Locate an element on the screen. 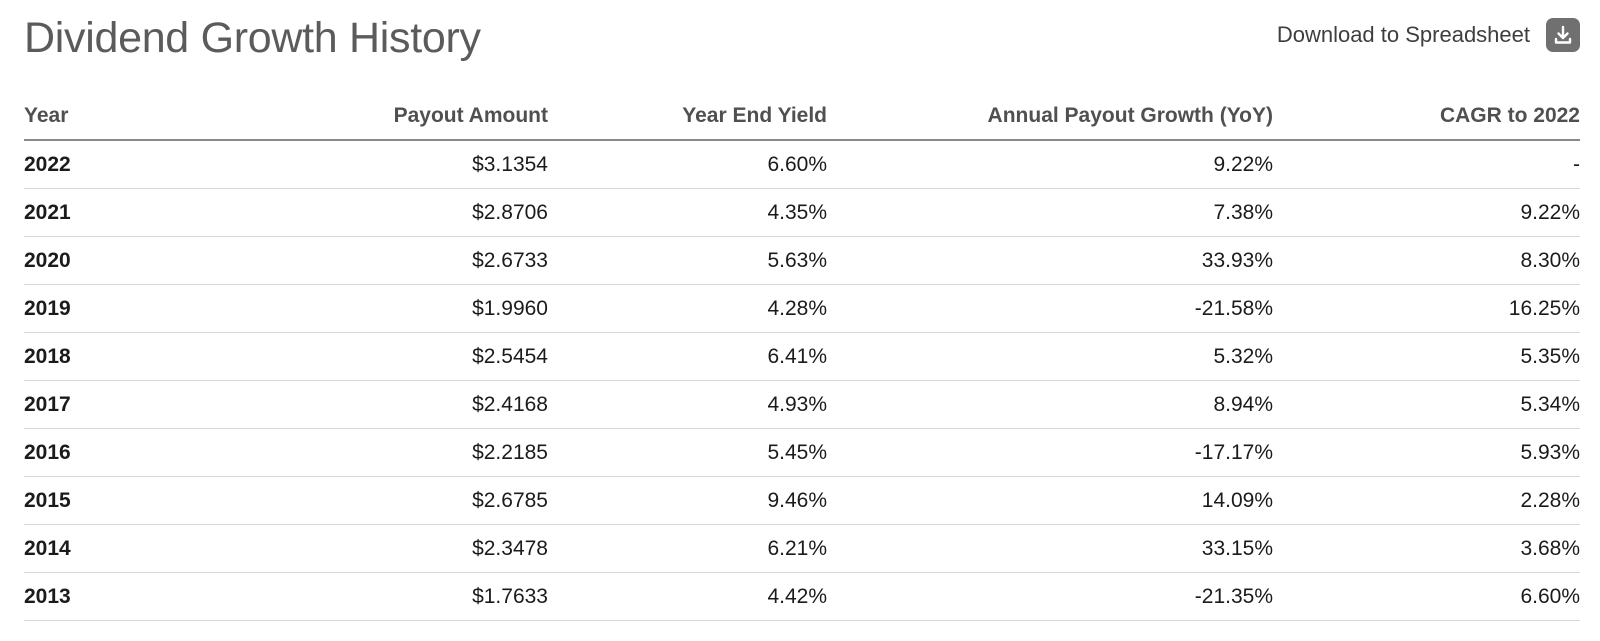 This screenshot has width=1600, height=641. cell-year: 2021 is located at coordinates (124, 212).